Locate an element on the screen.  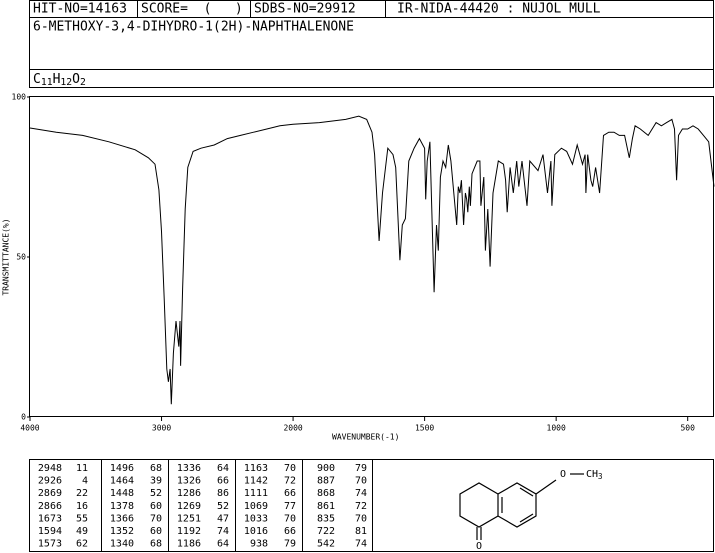
score: SCORE= ( ) is located at coordinates (192, 9).